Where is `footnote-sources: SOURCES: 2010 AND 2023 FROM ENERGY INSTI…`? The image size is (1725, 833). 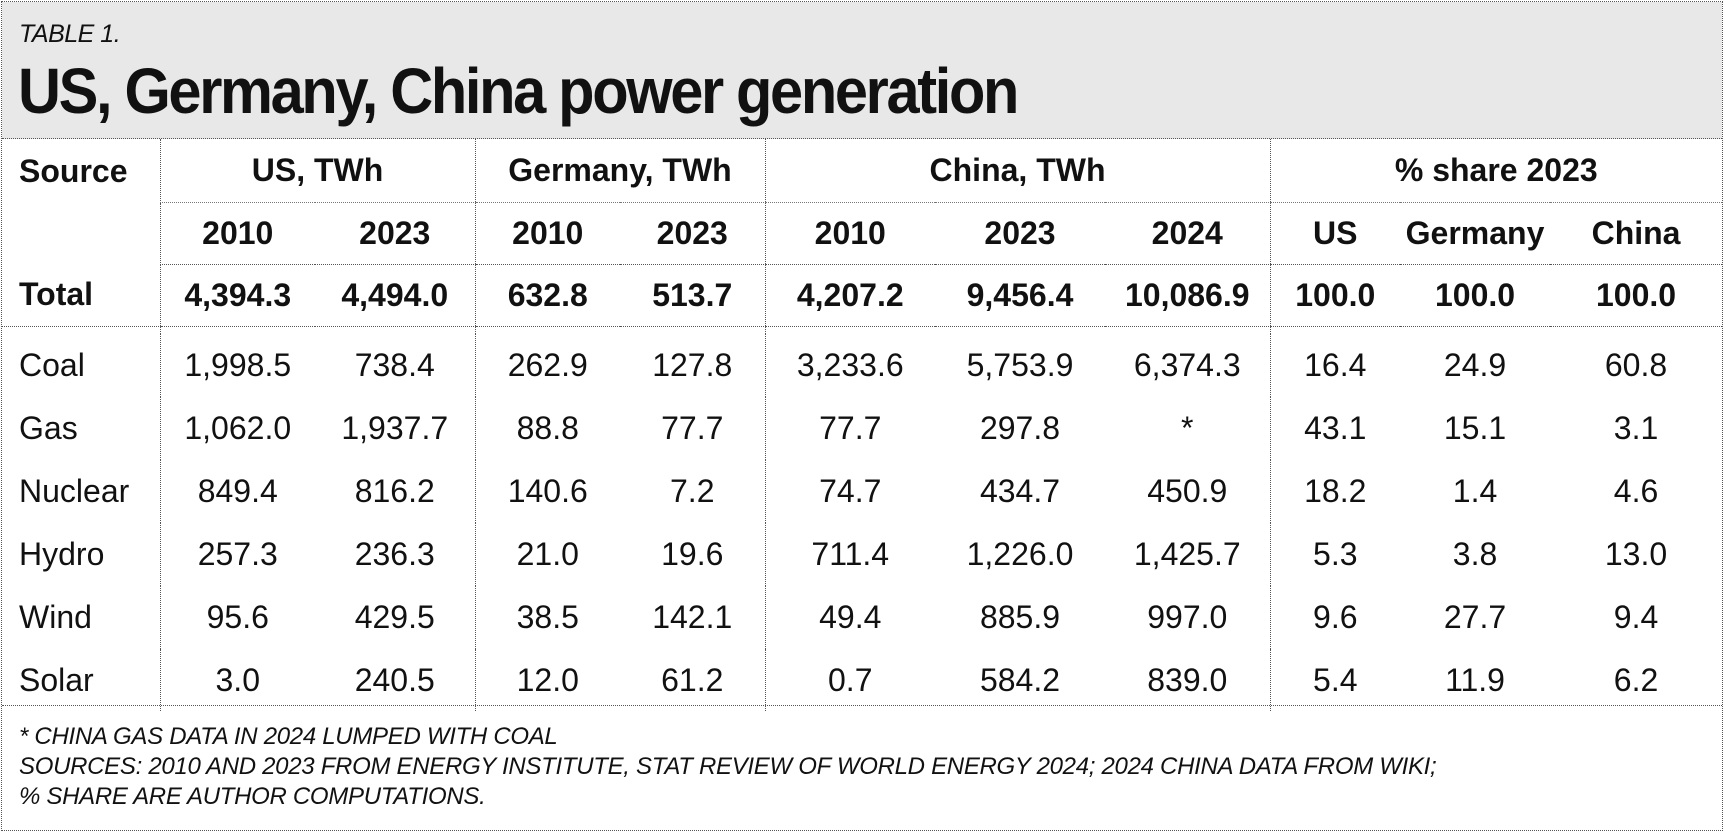
footnote-sources: SOURCES: 2010 AND 2023 FROM ENERGY INSTI… is located at coordinates (728, 766).